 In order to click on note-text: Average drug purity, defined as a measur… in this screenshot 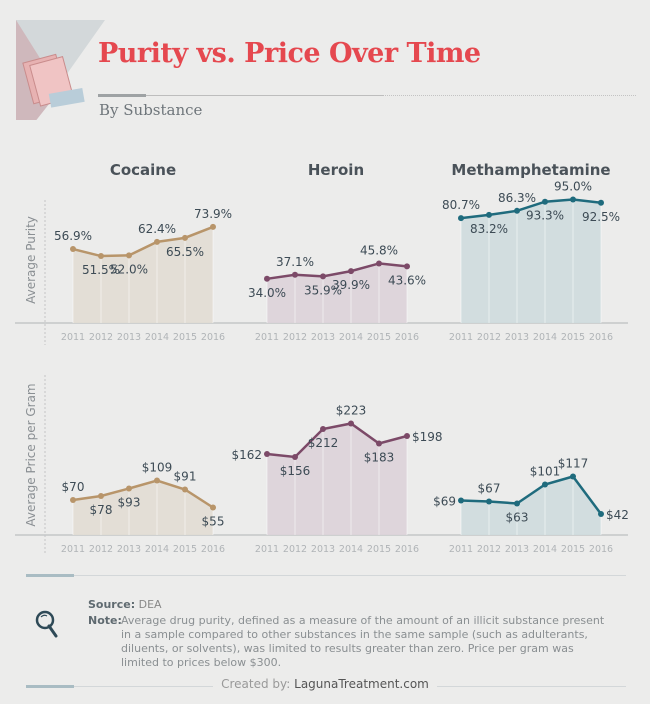, I will do `click(363, 641)`.